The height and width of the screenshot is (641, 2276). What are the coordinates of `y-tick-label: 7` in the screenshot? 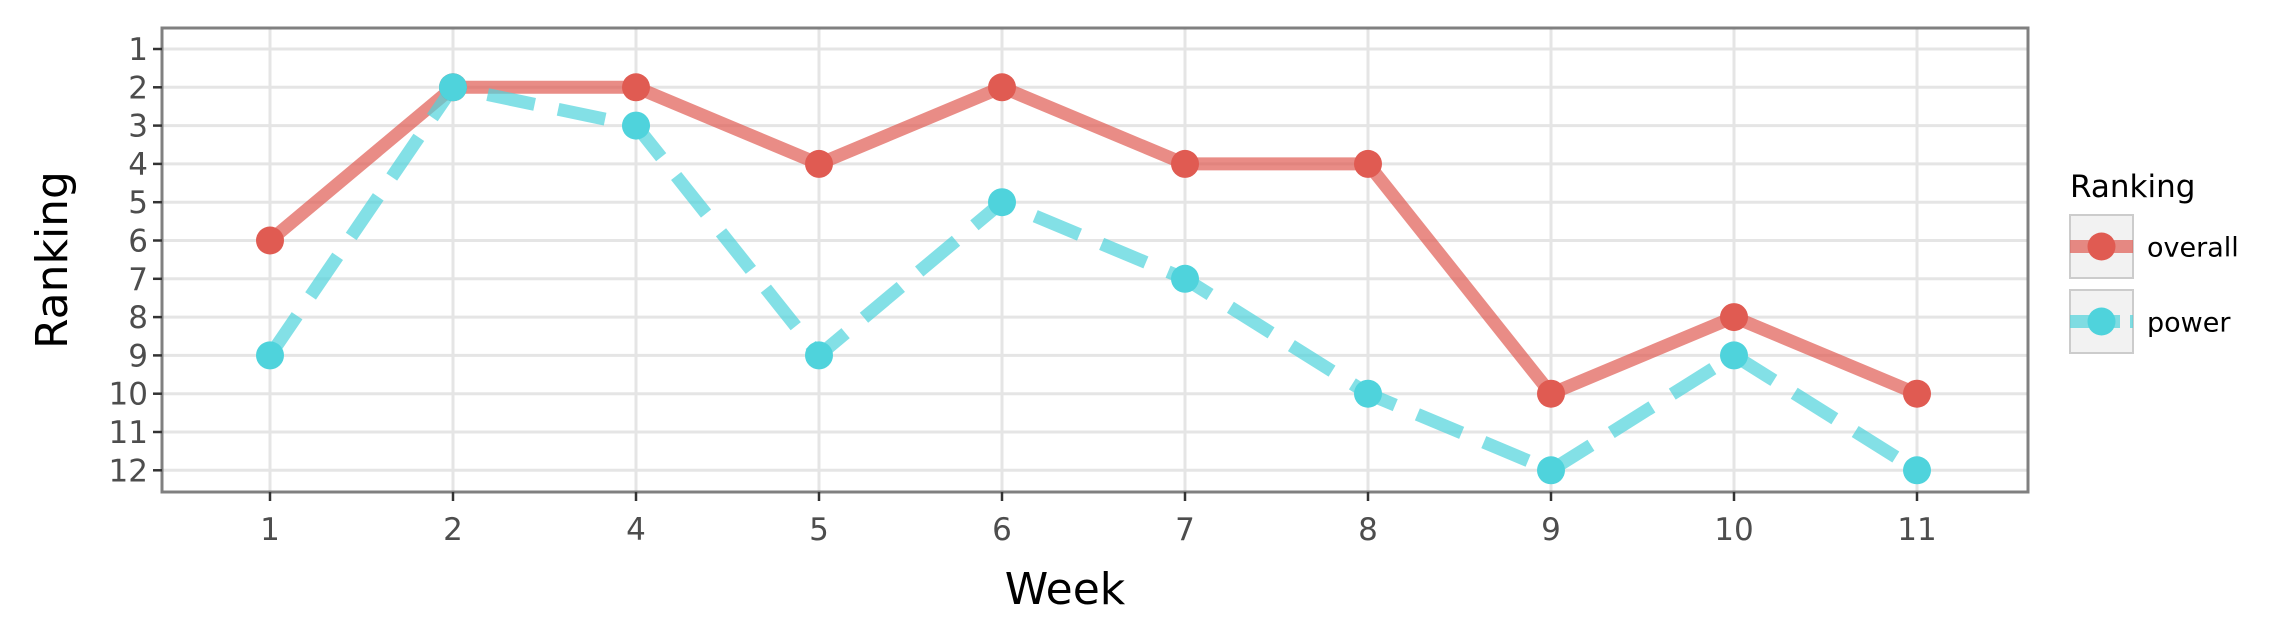 It's located at (138, 280).